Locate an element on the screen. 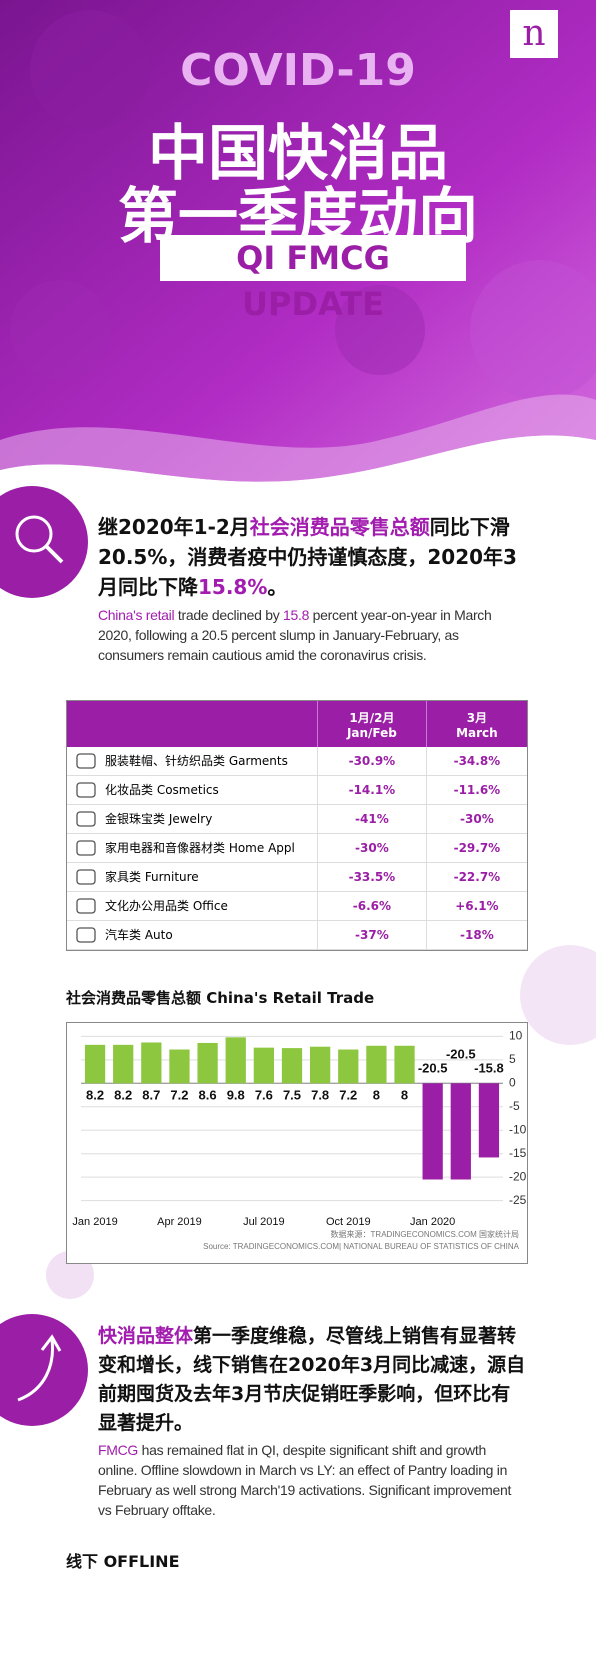 This screenshot has height=1680, width=596. row-label: 服装鞋帽、针纺织品类 Garments is located at coordinates (196, 760).